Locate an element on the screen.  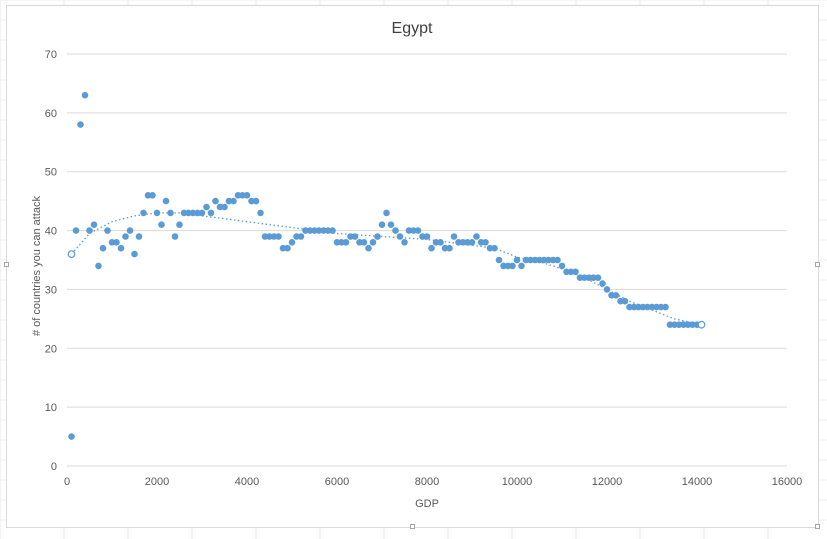
x-tick-label: 14000 is located at coordinates (697, 482).